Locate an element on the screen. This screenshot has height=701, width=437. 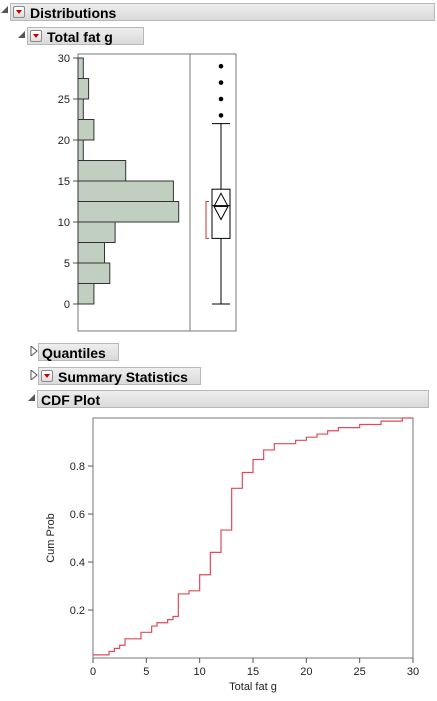
cdf-plot-header: CDF Plot is located at coordinates (233, 399).